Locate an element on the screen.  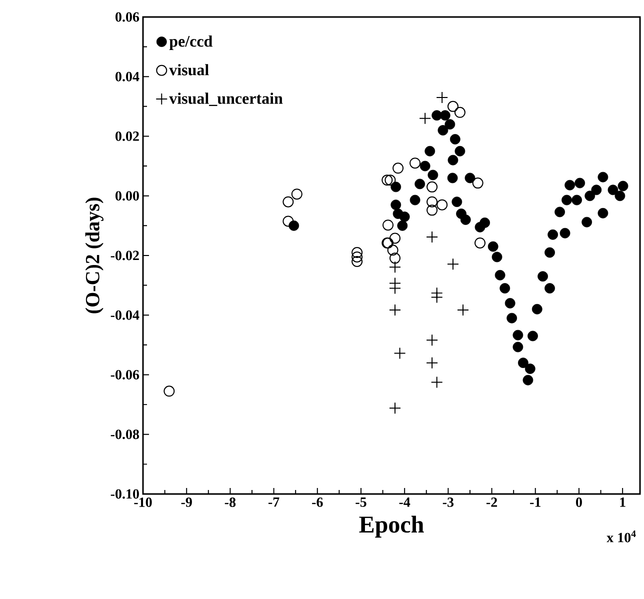
x-axis-title: Epoch is located at coordinates (391, 527).